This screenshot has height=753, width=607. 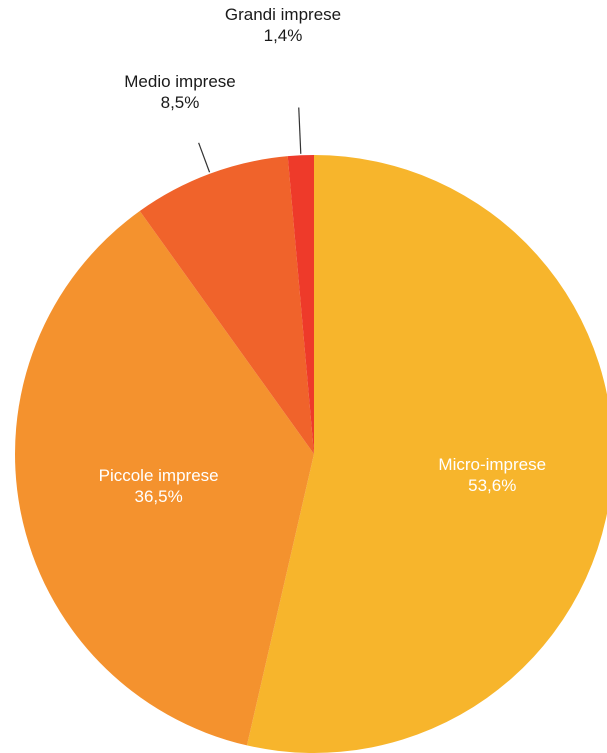 I want to click on slice-label-micro-imprese: Micro-imprese, so click(x=492, y=464).